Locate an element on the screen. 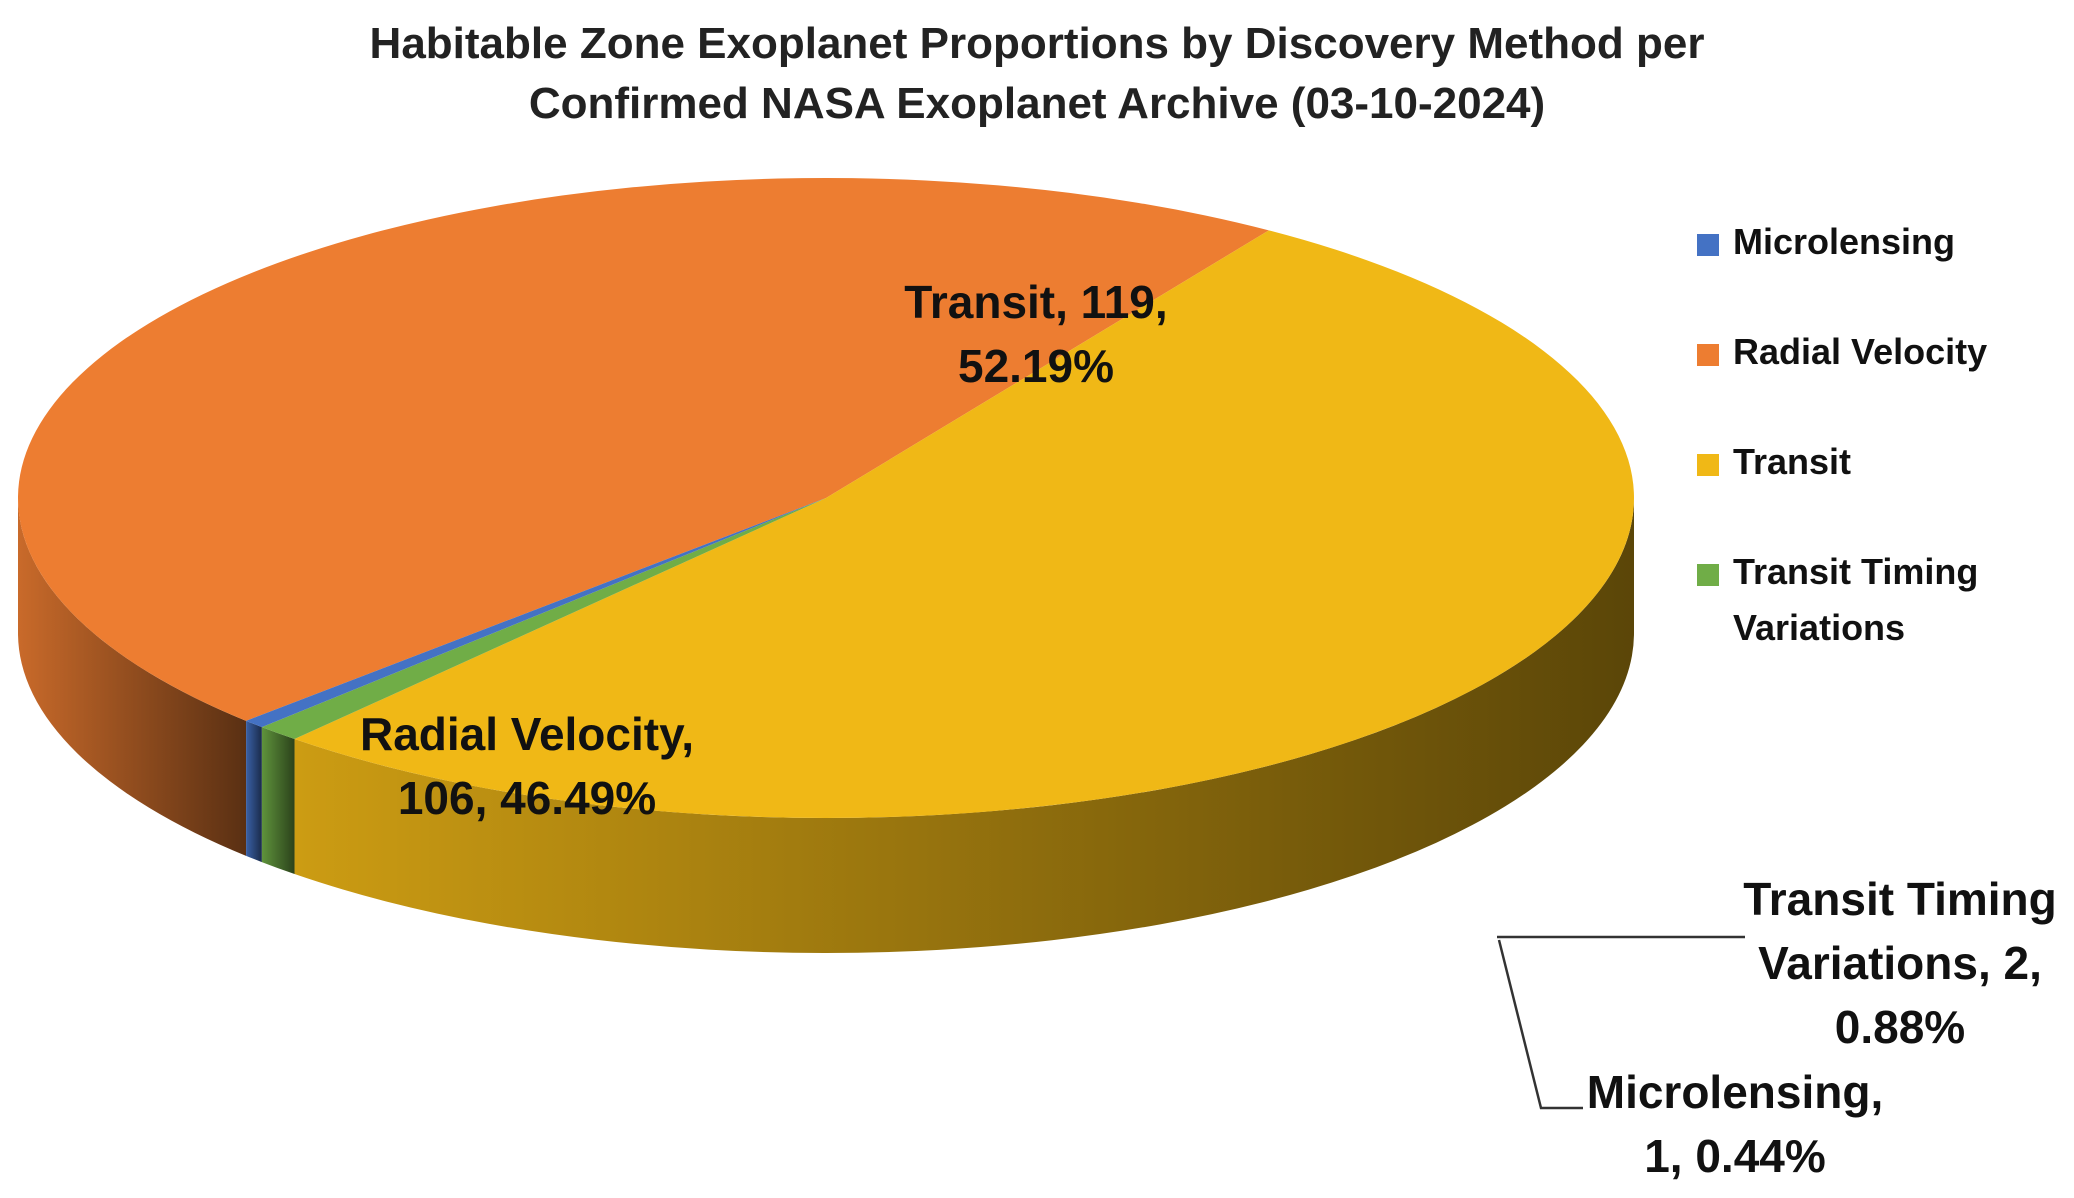 This screenshot has width=2074, height=1198. pie-side-microlensing is located at coordinates (254, 791).